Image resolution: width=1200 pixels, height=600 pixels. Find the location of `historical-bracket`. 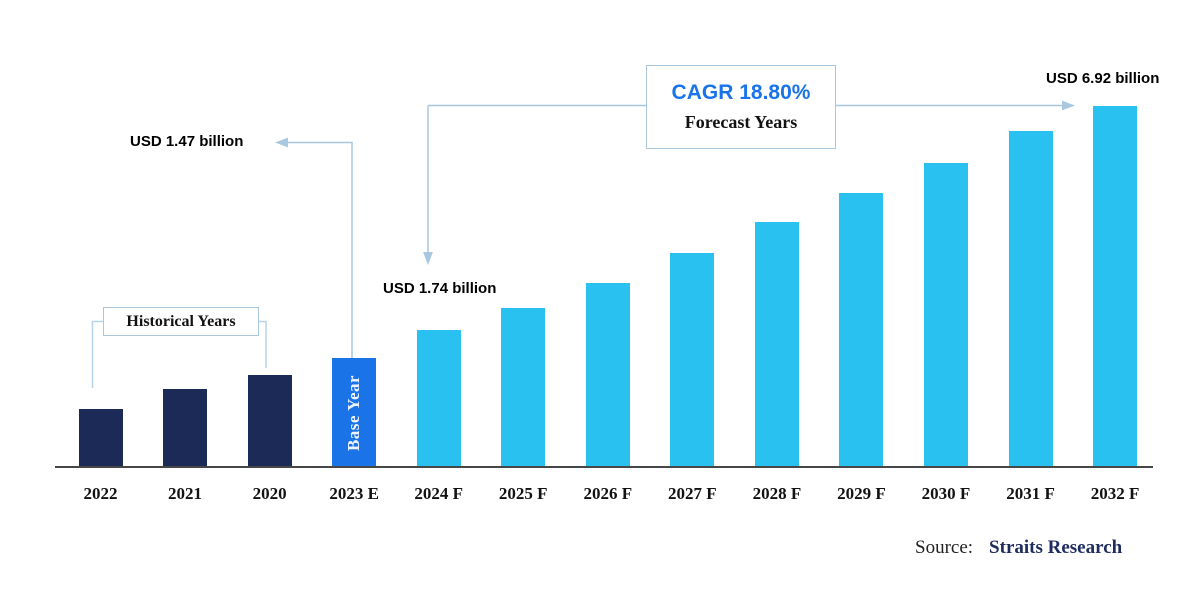

historical-bracket is located at coordinates (179, 354).